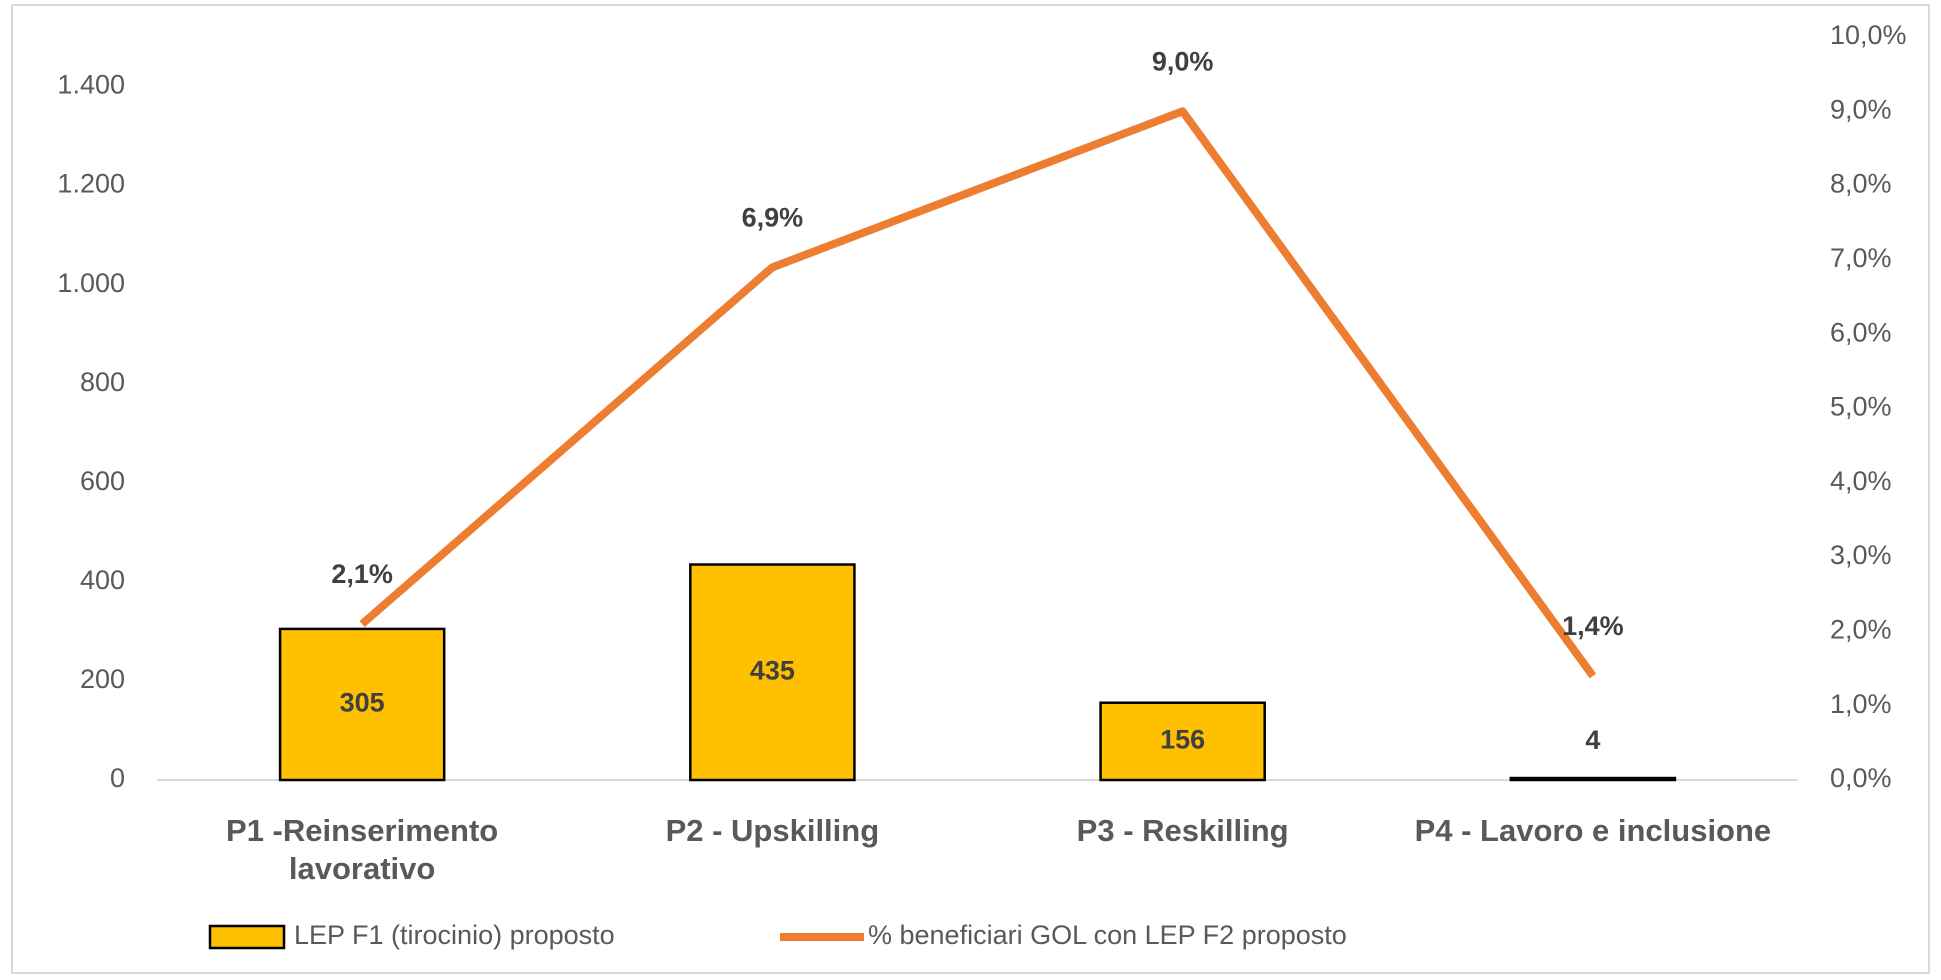 The width and height of the screenshot is (1941, 980). Describe the element at coordinates (362, 849) in the screenshot. I see `x-tick-label: P1 -Reinserimento lavorativo` at that location.